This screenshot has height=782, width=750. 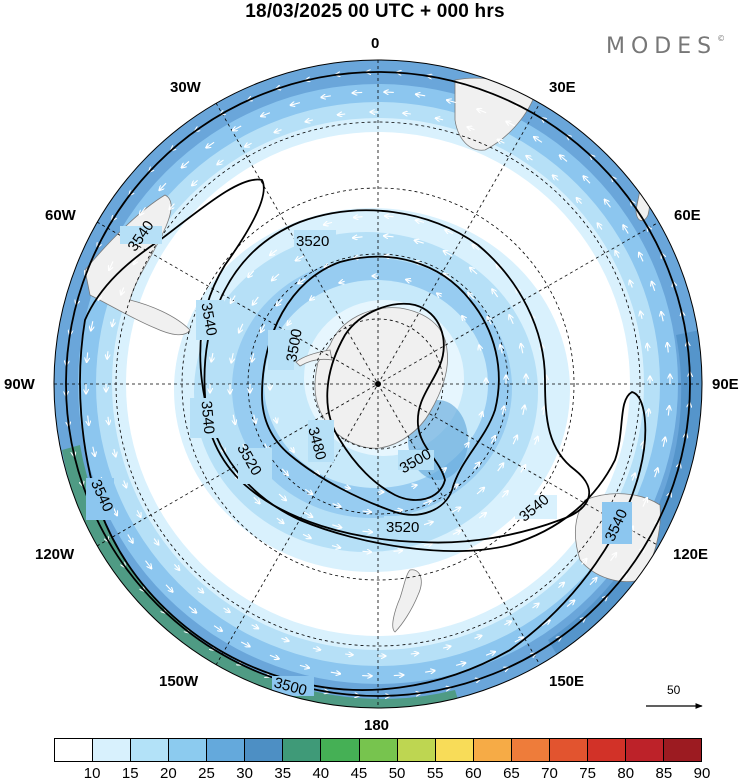 I want to click on lon-label-150w: 150W, so click(x=179, y=681).